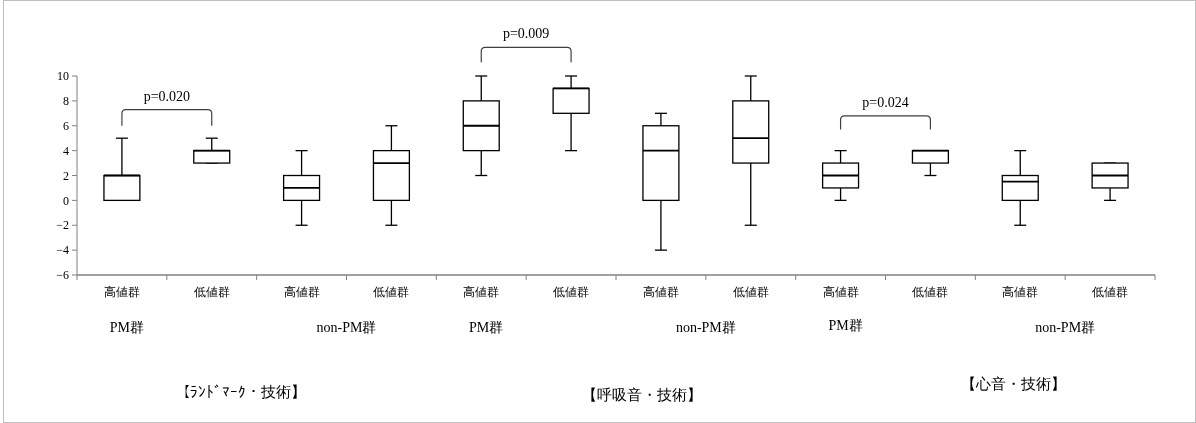 This screenshot has height=423, width=1196. I want to click on text: p=0.009, so click(526, 34).